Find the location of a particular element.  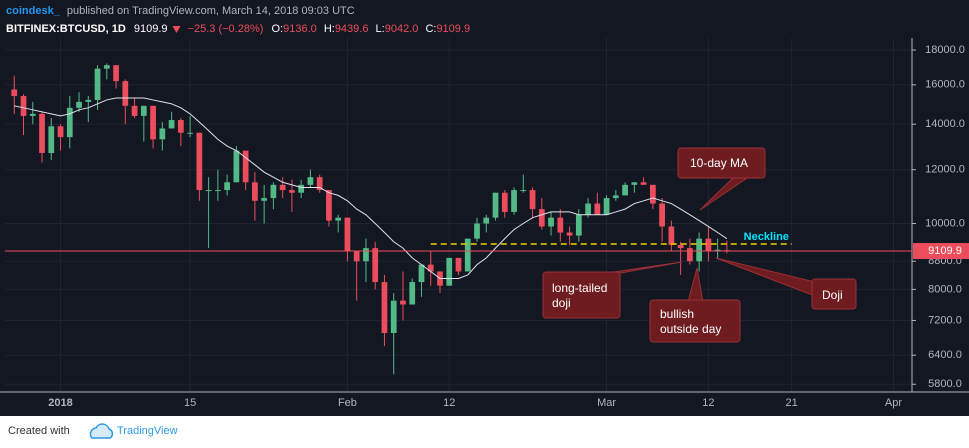

annotation: Doji is located at coordinates (832, 295).